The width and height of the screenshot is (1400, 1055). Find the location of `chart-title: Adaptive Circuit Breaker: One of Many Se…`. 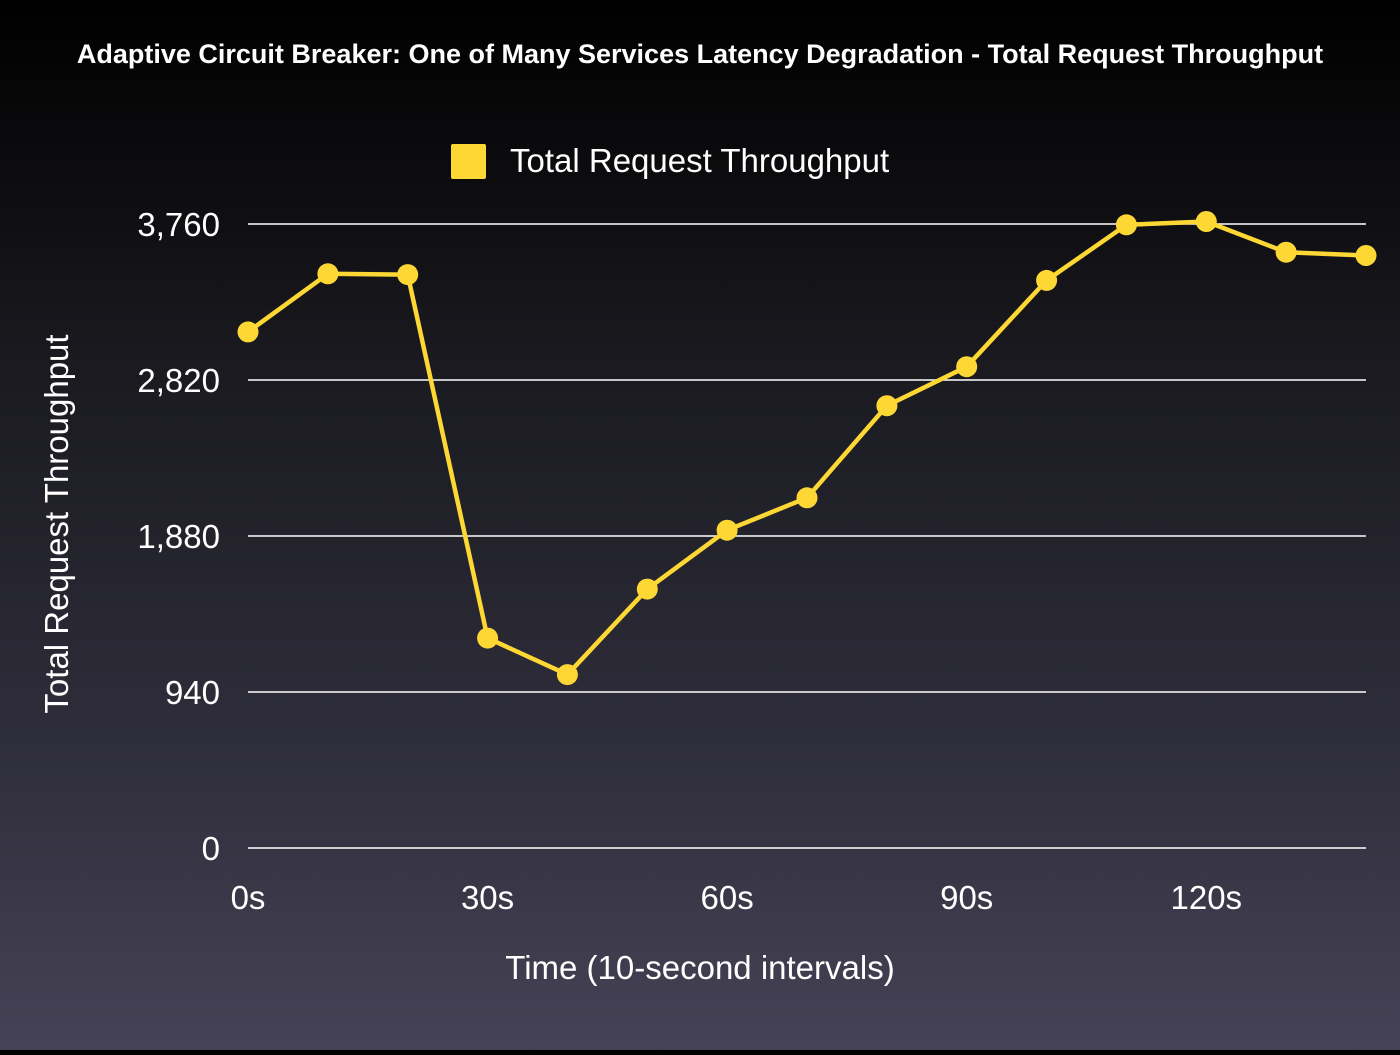

chart-title: Adaptive Circuit Breaker: One of Many Se… is located at coordinates (700, 54).